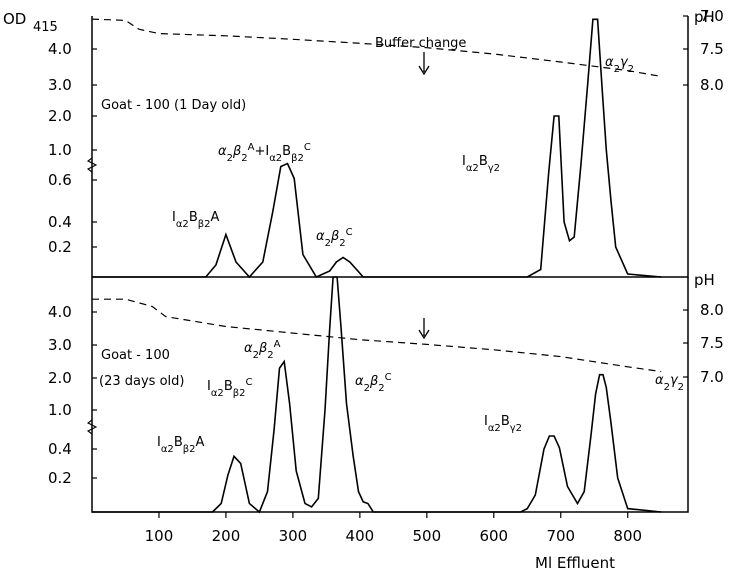  What do you see at coordinates (619, 65) in the screenshot?
I see `peak-label-a2g2-upper: α2γ2` at bounding box center [619, 65].